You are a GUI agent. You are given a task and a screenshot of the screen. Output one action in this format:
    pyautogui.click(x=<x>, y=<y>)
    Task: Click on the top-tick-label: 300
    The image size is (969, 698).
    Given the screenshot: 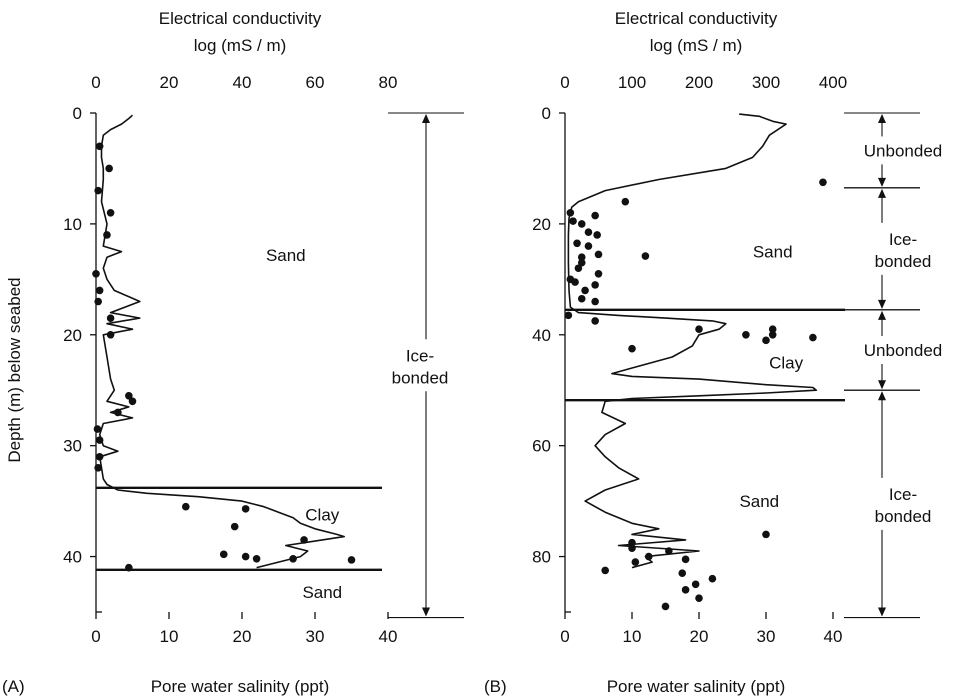 What is the action you would take?
    pyautogui.click(x=766, y=82)
    